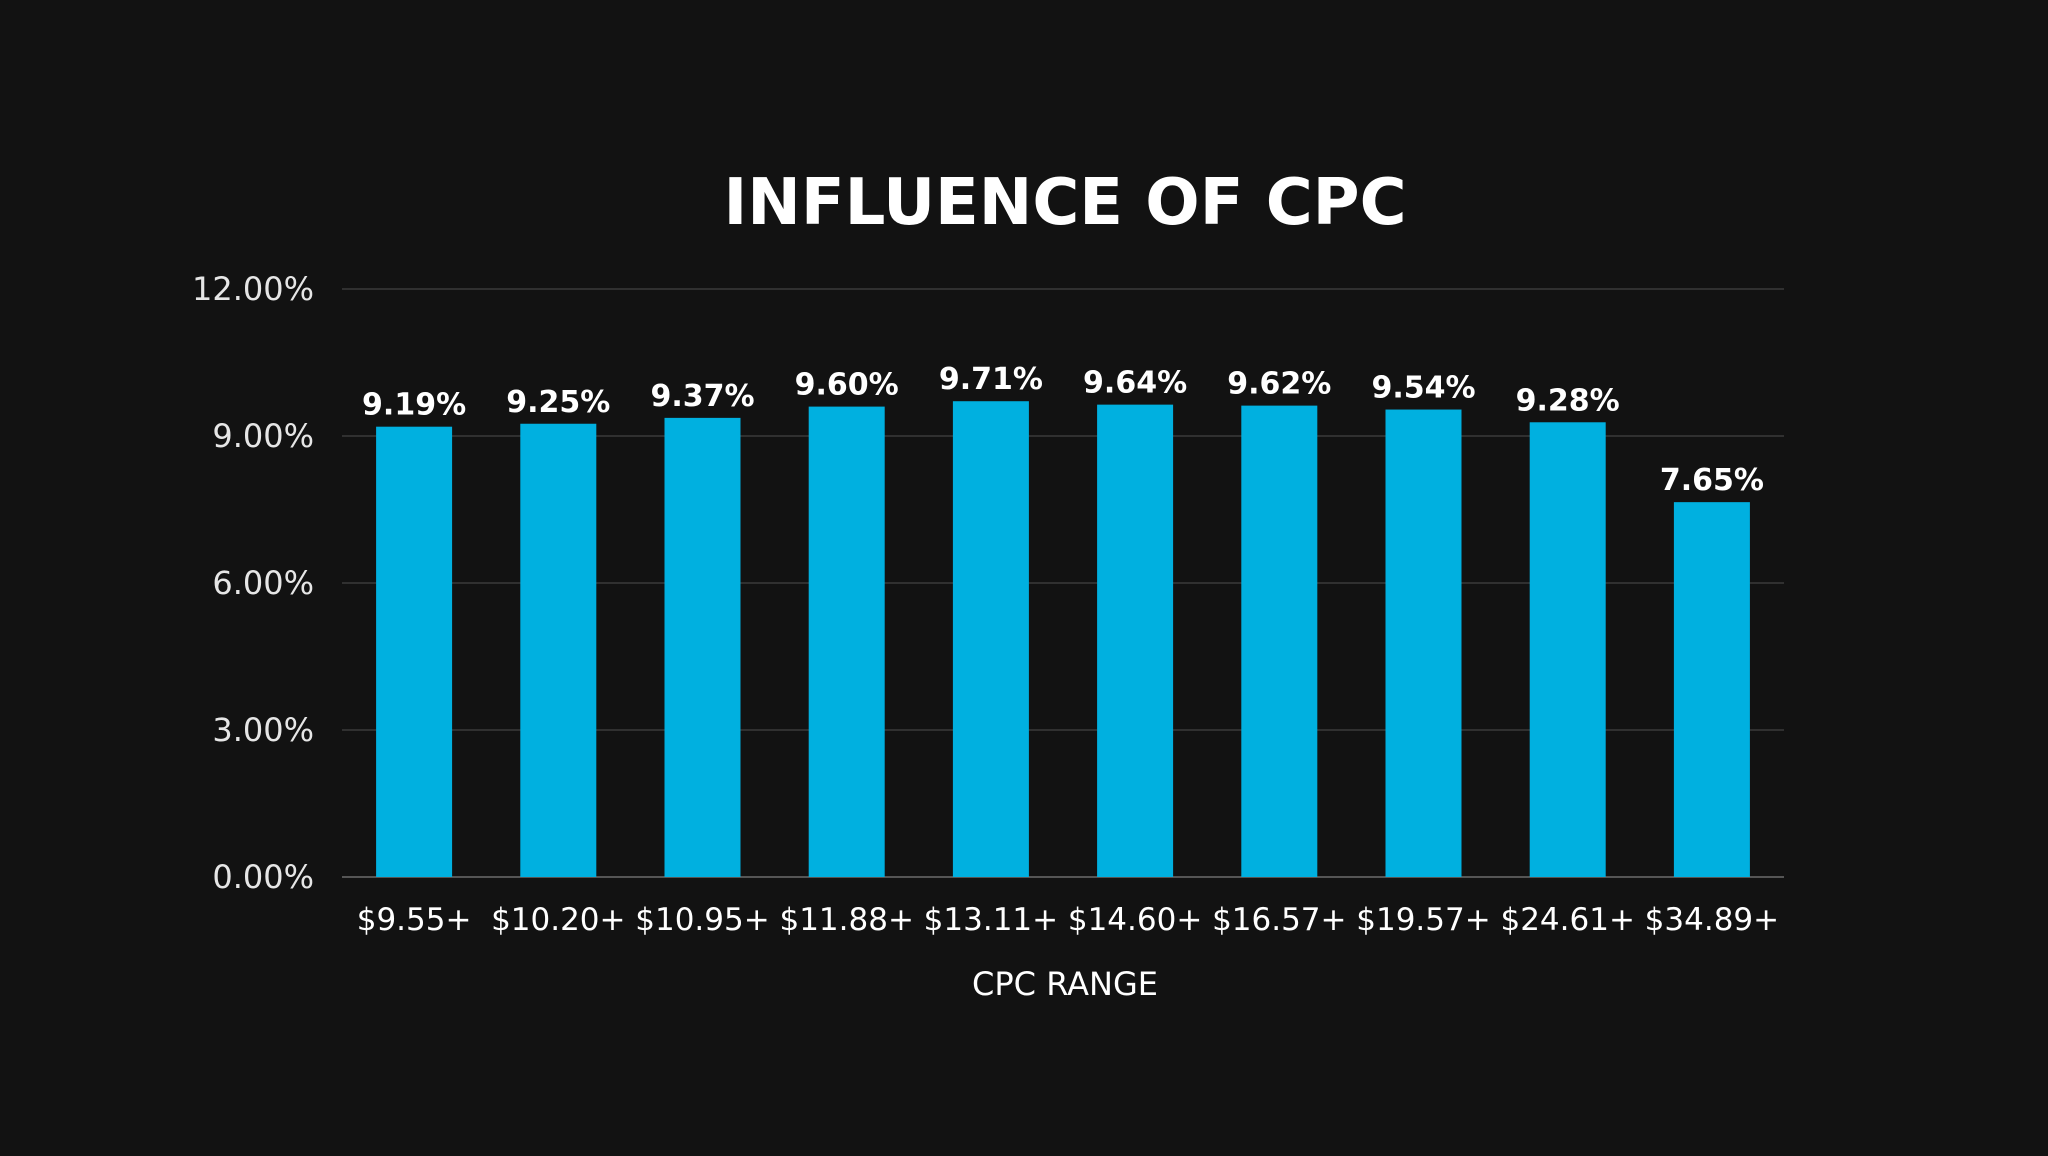 The image size is (2048, 1156). I want to click on x-tick-label: $16.57+, so click(1279, 920).